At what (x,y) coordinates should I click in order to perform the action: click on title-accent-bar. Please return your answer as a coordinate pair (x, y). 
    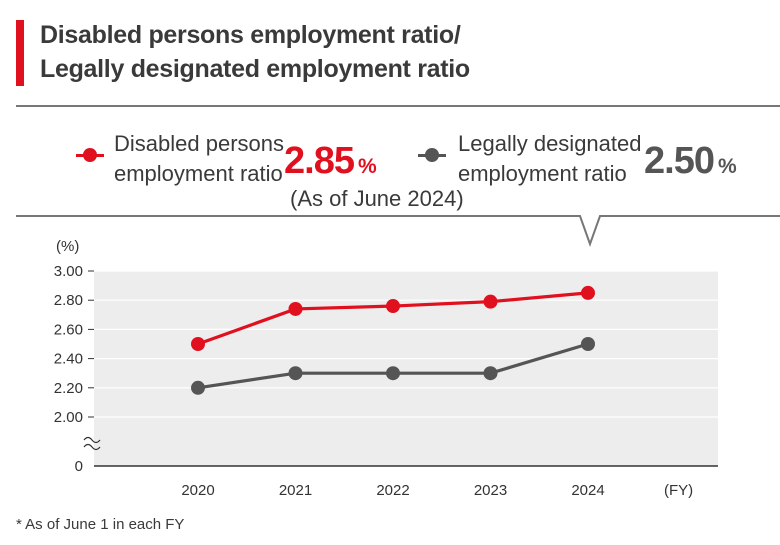
    Looking at the image, I should click on (20, 53).